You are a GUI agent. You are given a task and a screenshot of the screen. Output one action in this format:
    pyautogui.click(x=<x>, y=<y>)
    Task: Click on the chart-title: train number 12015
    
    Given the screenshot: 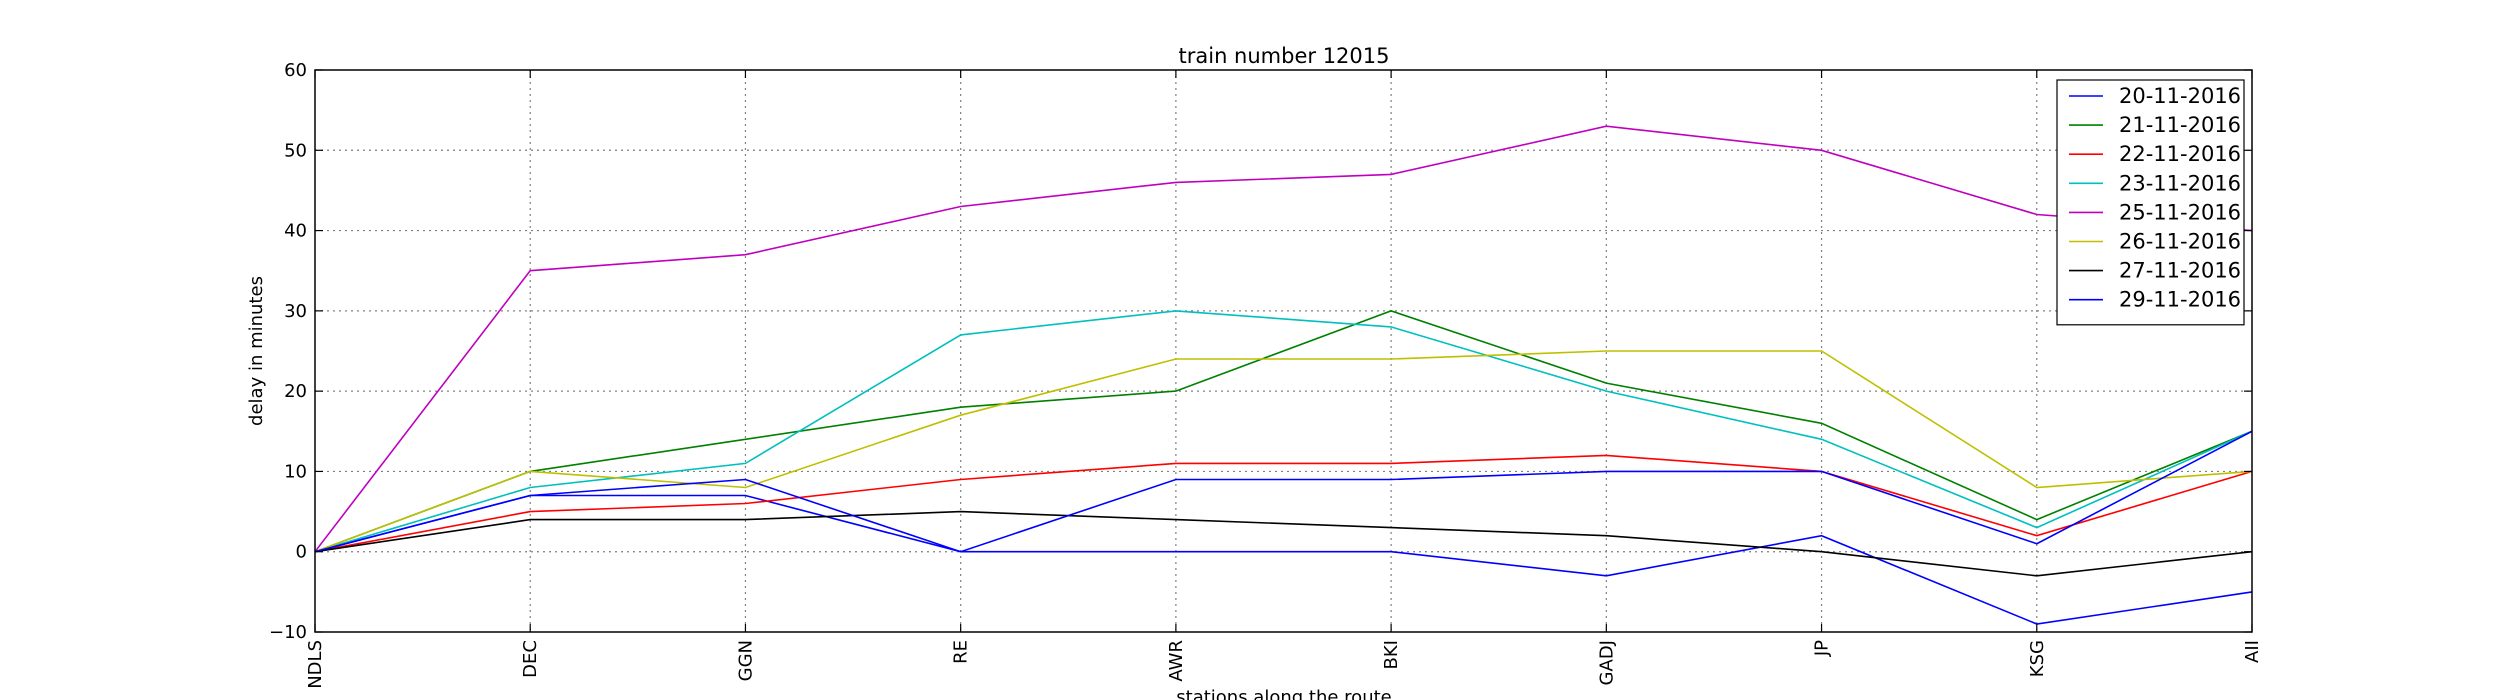 What is the action you would take?
    pyautogui.click(x=1284, y=56)
    